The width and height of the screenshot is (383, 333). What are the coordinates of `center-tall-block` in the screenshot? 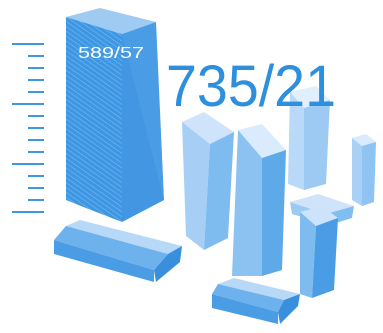 It's located at (259, 200).